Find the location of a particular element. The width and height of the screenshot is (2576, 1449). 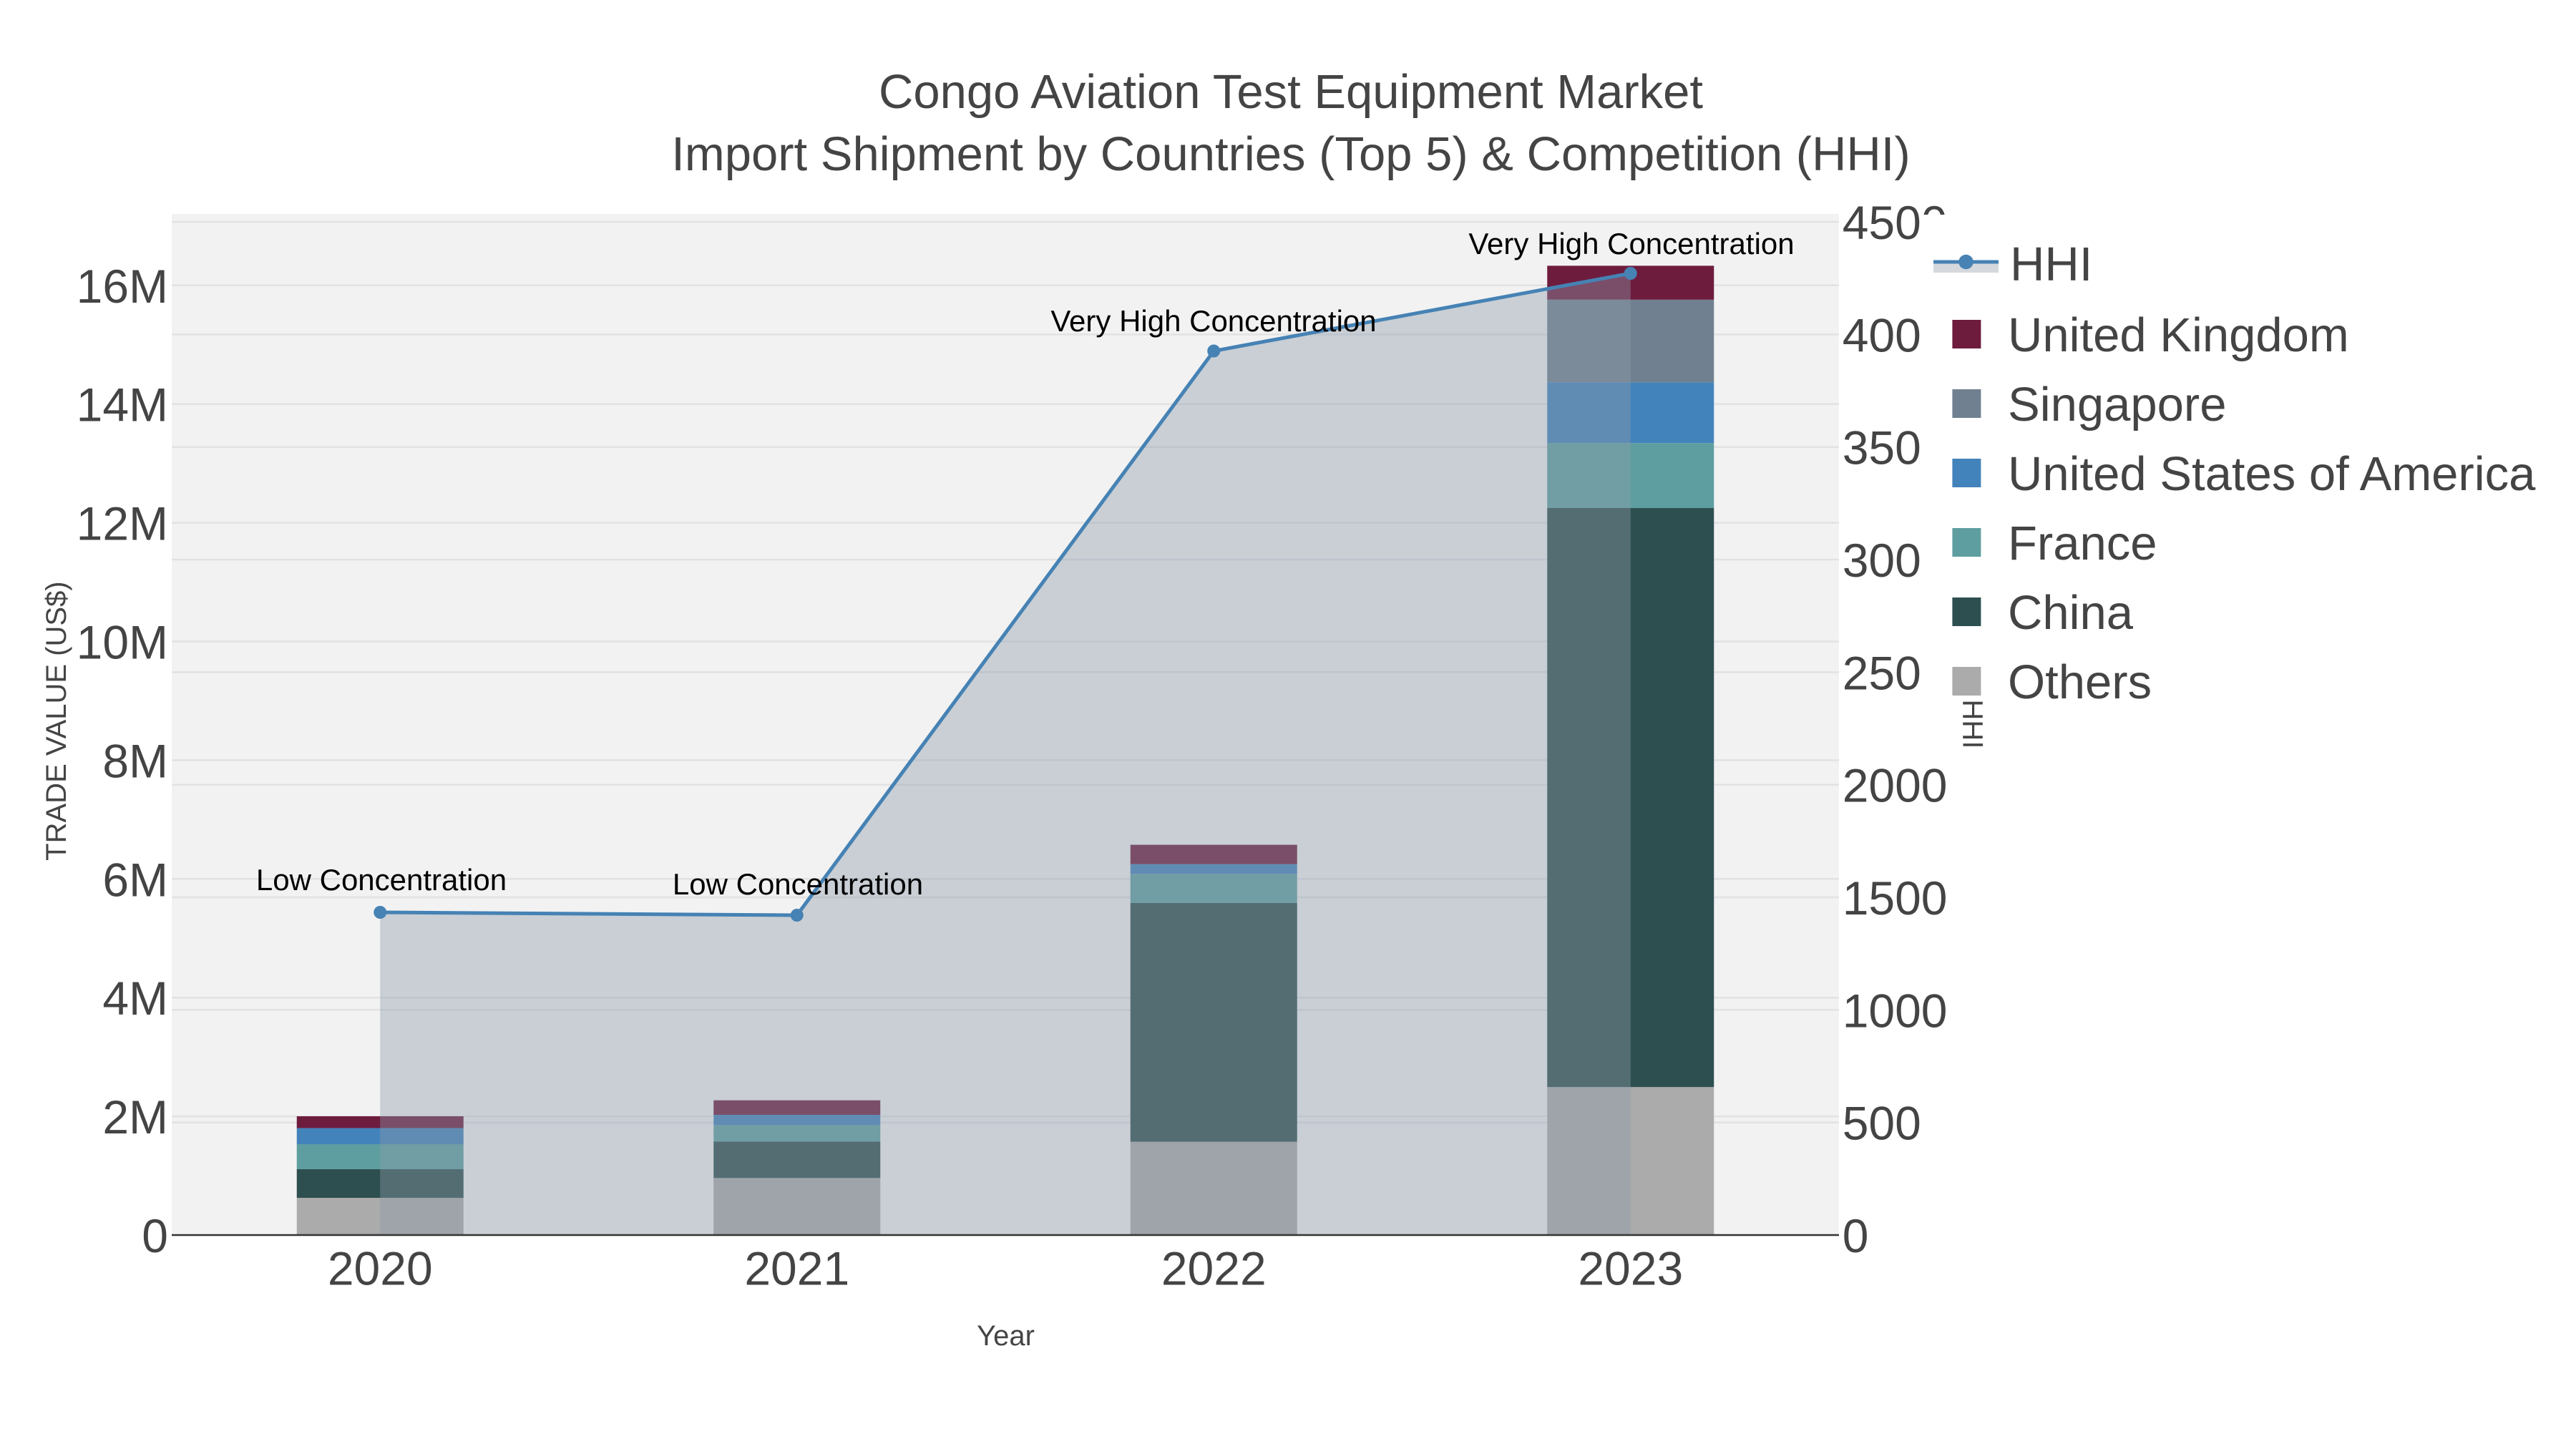

svg-text: 10M is located at coordinates (122, 642).